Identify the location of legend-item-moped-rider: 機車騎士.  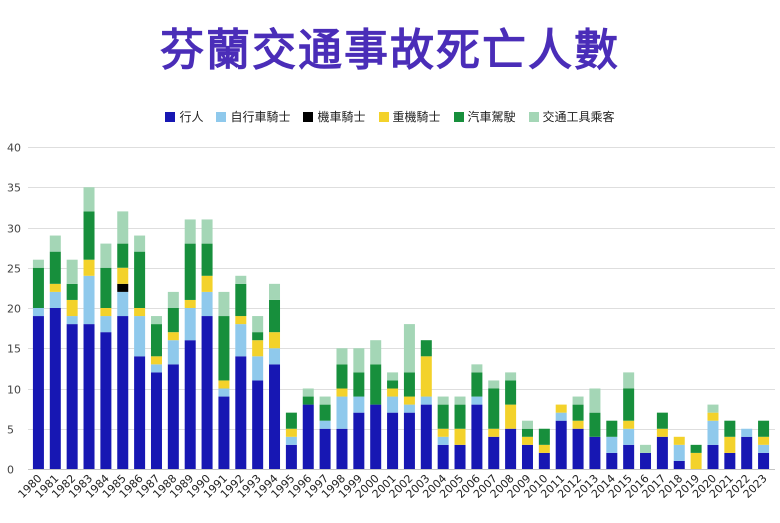
(334, 117).